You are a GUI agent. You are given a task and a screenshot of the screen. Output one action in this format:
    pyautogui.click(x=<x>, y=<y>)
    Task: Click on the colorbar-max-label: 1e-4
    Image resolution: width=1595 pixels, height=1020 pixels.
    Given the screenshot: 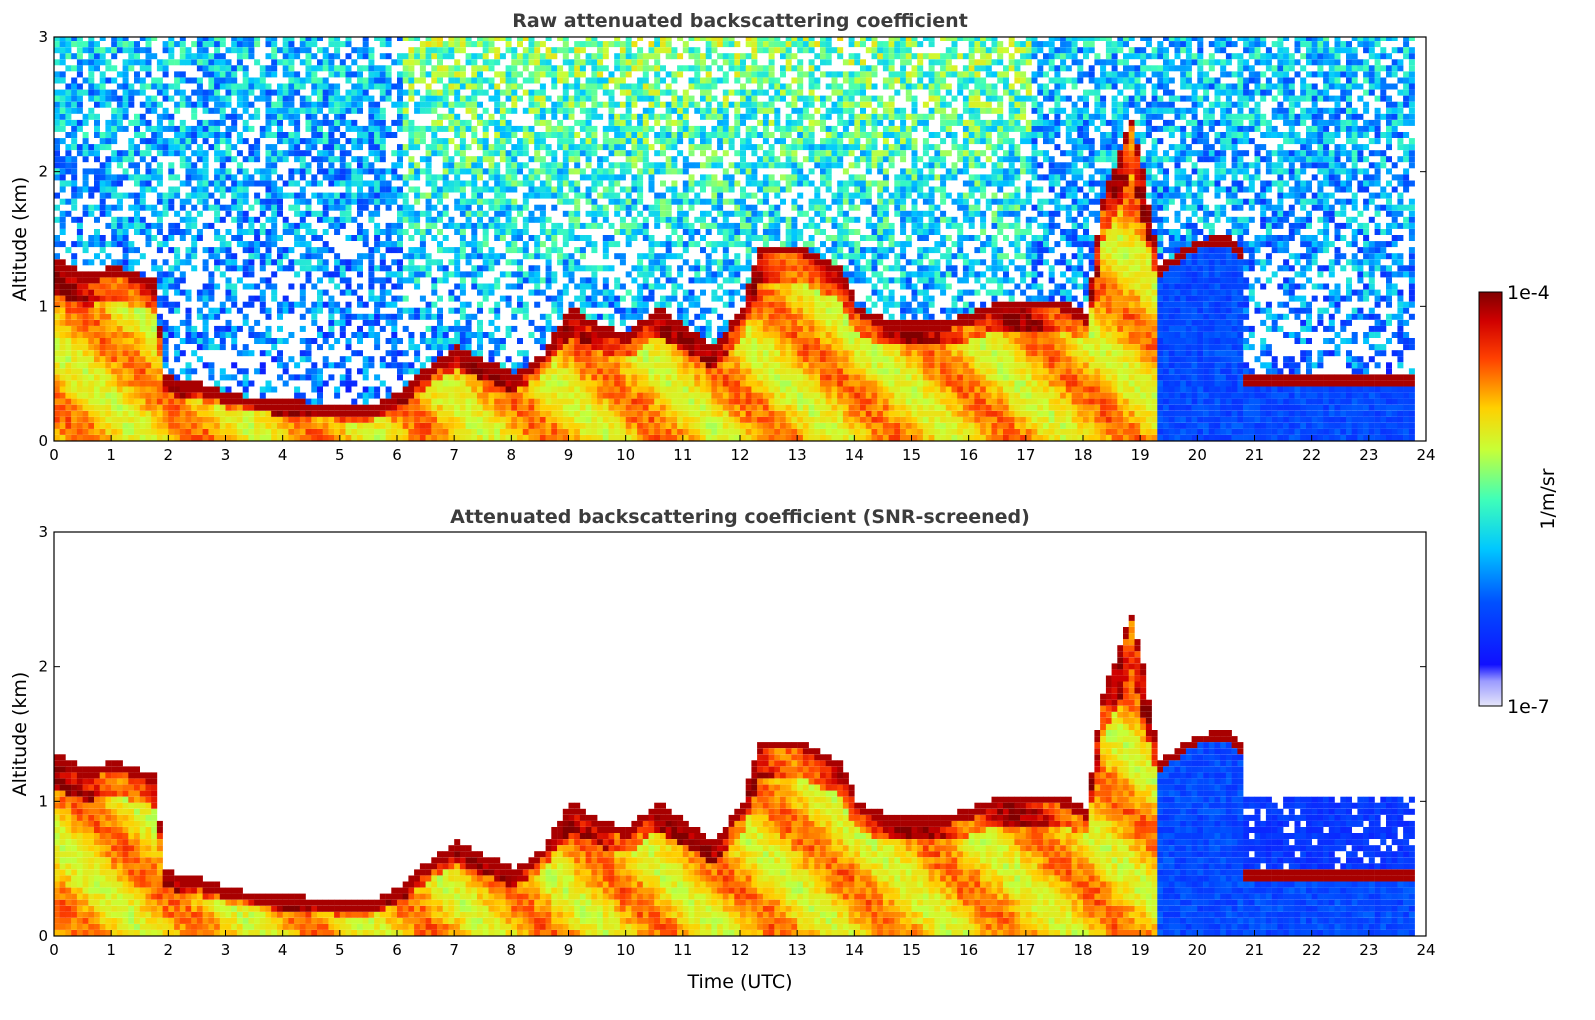 What is the action you would take?
    pyautogui.click(x=1528, y=293)
    